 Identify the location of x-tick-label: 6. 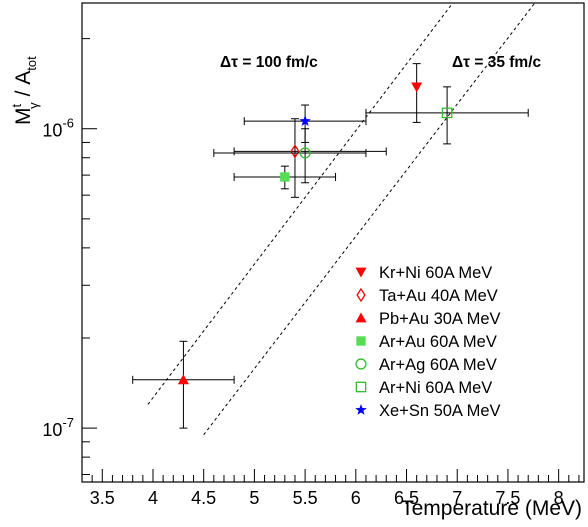
(356, 498).